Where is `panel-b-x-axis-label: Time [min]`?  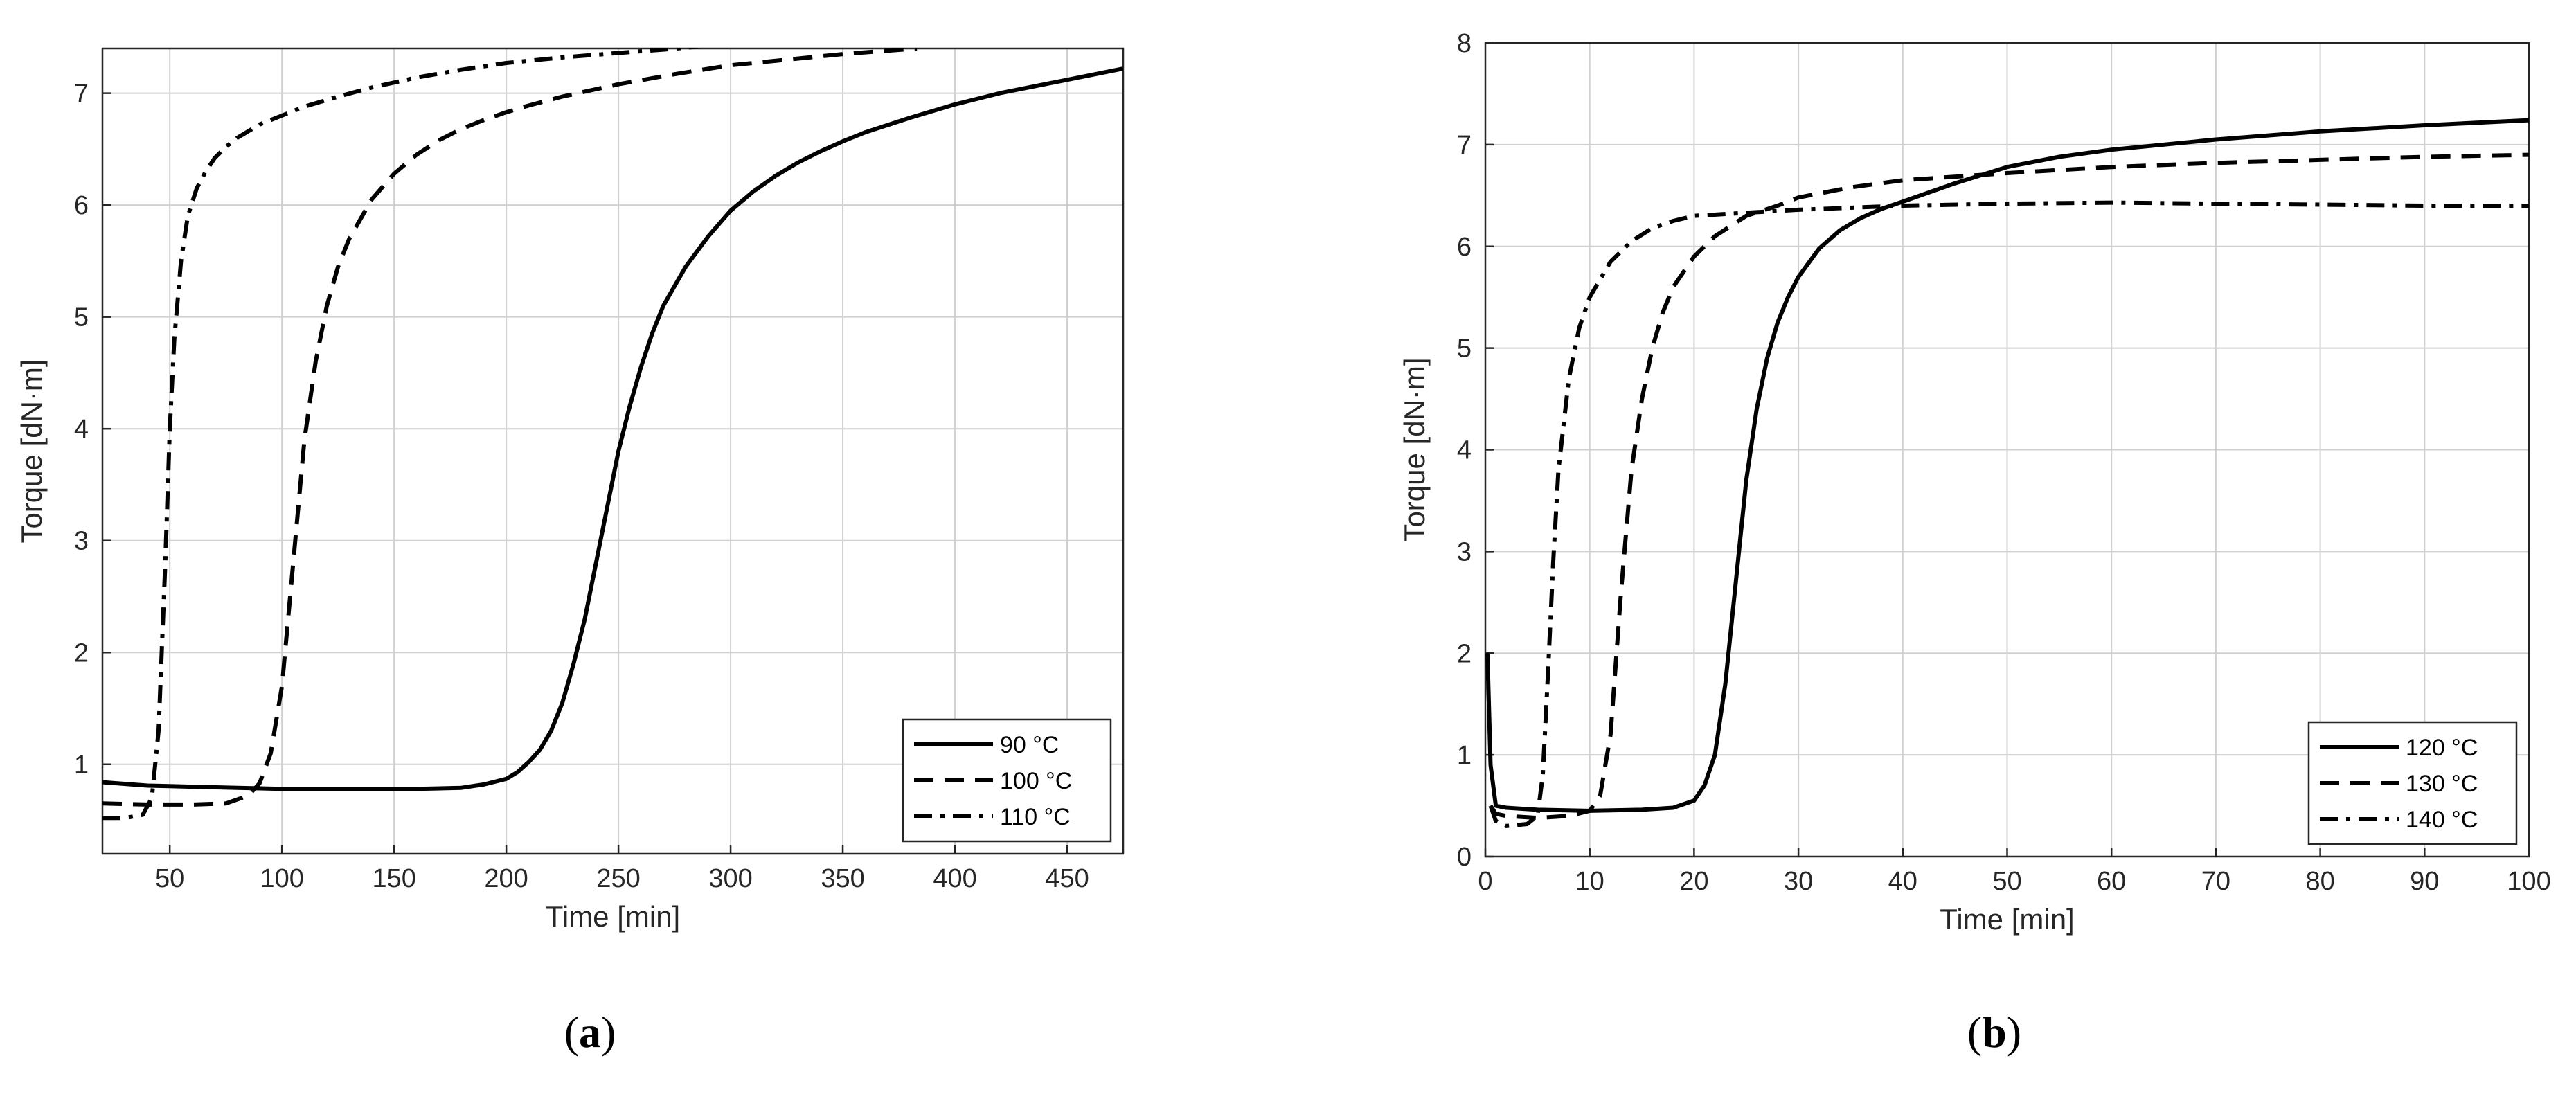 panel-b-x-axis-label: Time [min] is located at coordinates (2007, 919).